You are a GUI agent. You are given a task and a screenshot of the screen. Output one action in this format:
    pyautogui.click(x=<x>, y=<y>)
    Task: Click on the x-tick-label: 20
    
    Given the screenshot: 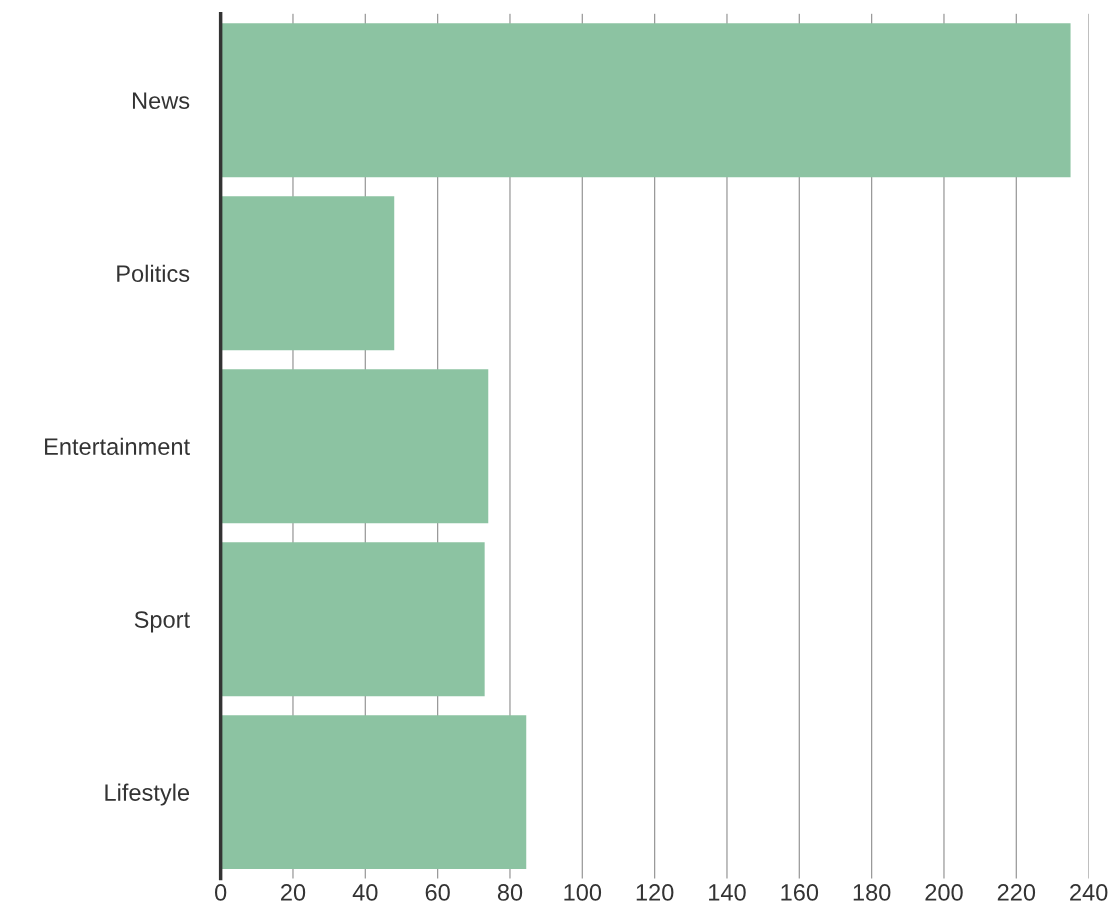 What is the action you would take?
    pyautogui.click(x=293, y=892)
    